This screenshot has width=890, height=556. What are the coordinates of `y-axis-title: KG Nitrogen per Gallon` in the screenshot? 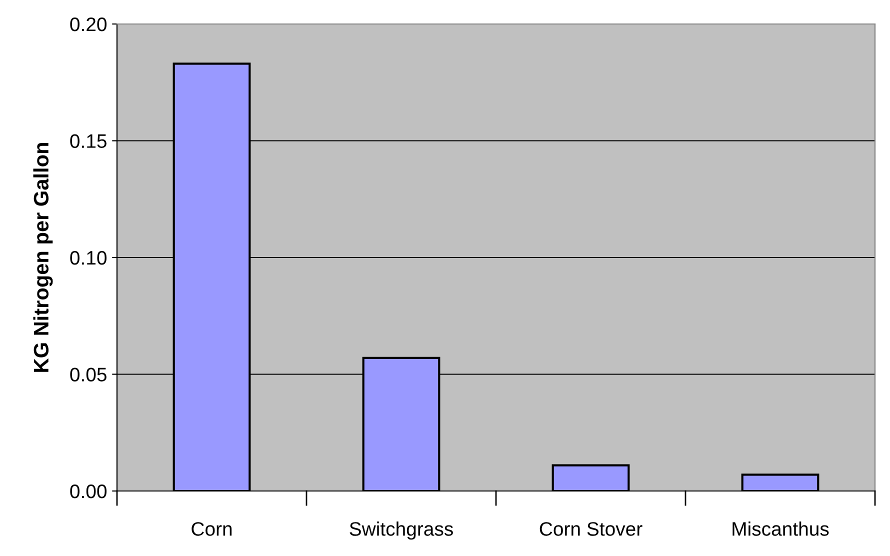 It's located at (43, 257).